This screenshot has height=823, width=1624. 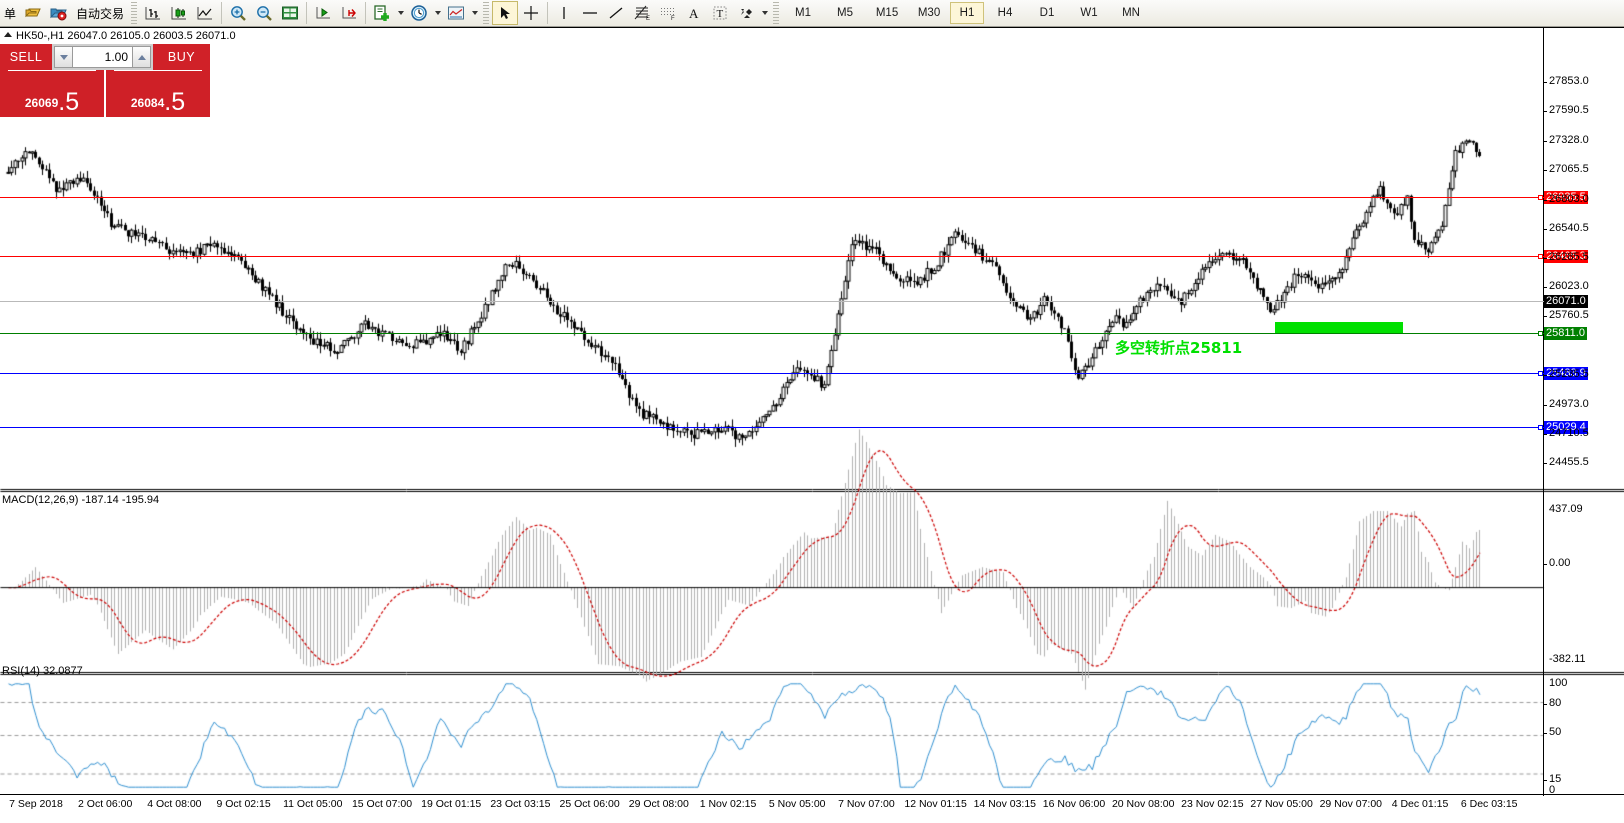 I want to click on axis-tick-label: 26803.0, so click(x=1566, y=198).